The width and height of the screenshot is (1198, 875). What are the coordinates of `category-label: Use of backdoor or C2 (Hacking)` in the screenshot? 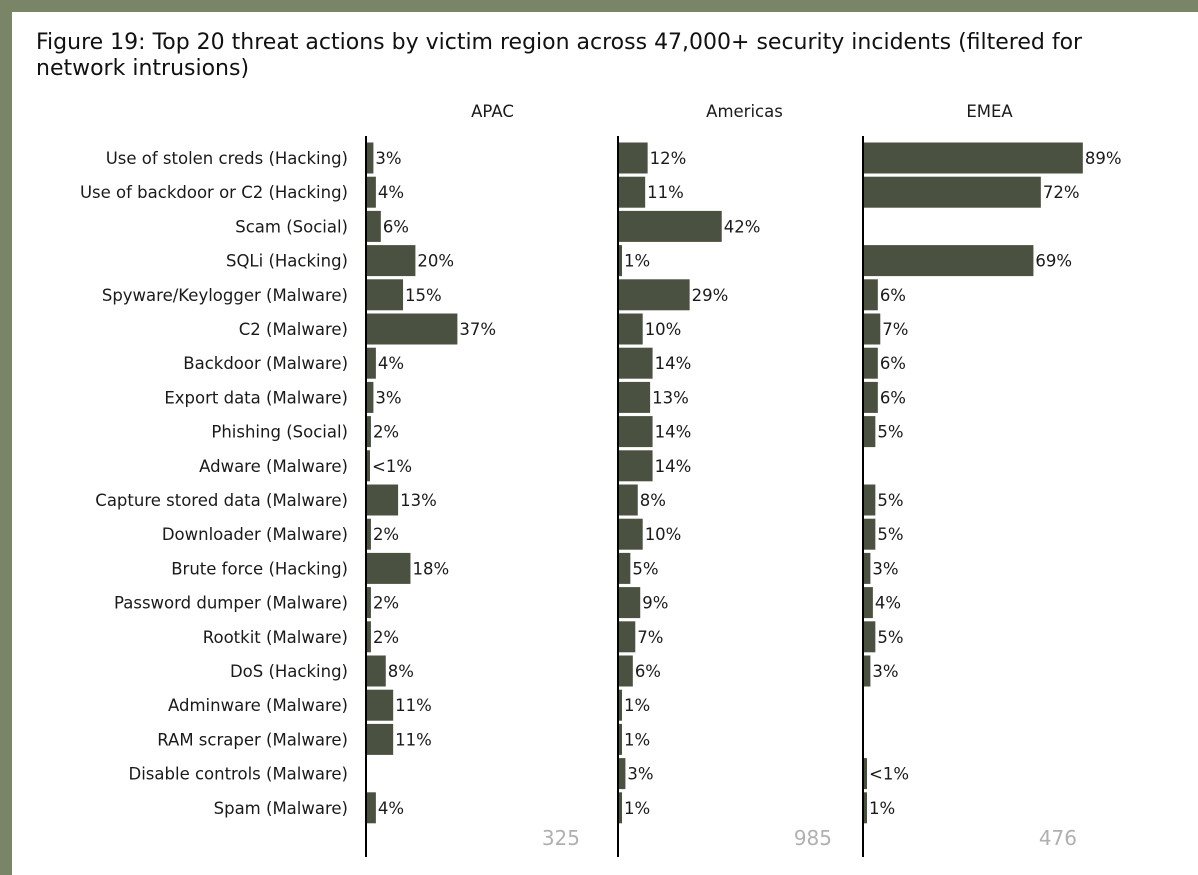 It's located at (214, 192).